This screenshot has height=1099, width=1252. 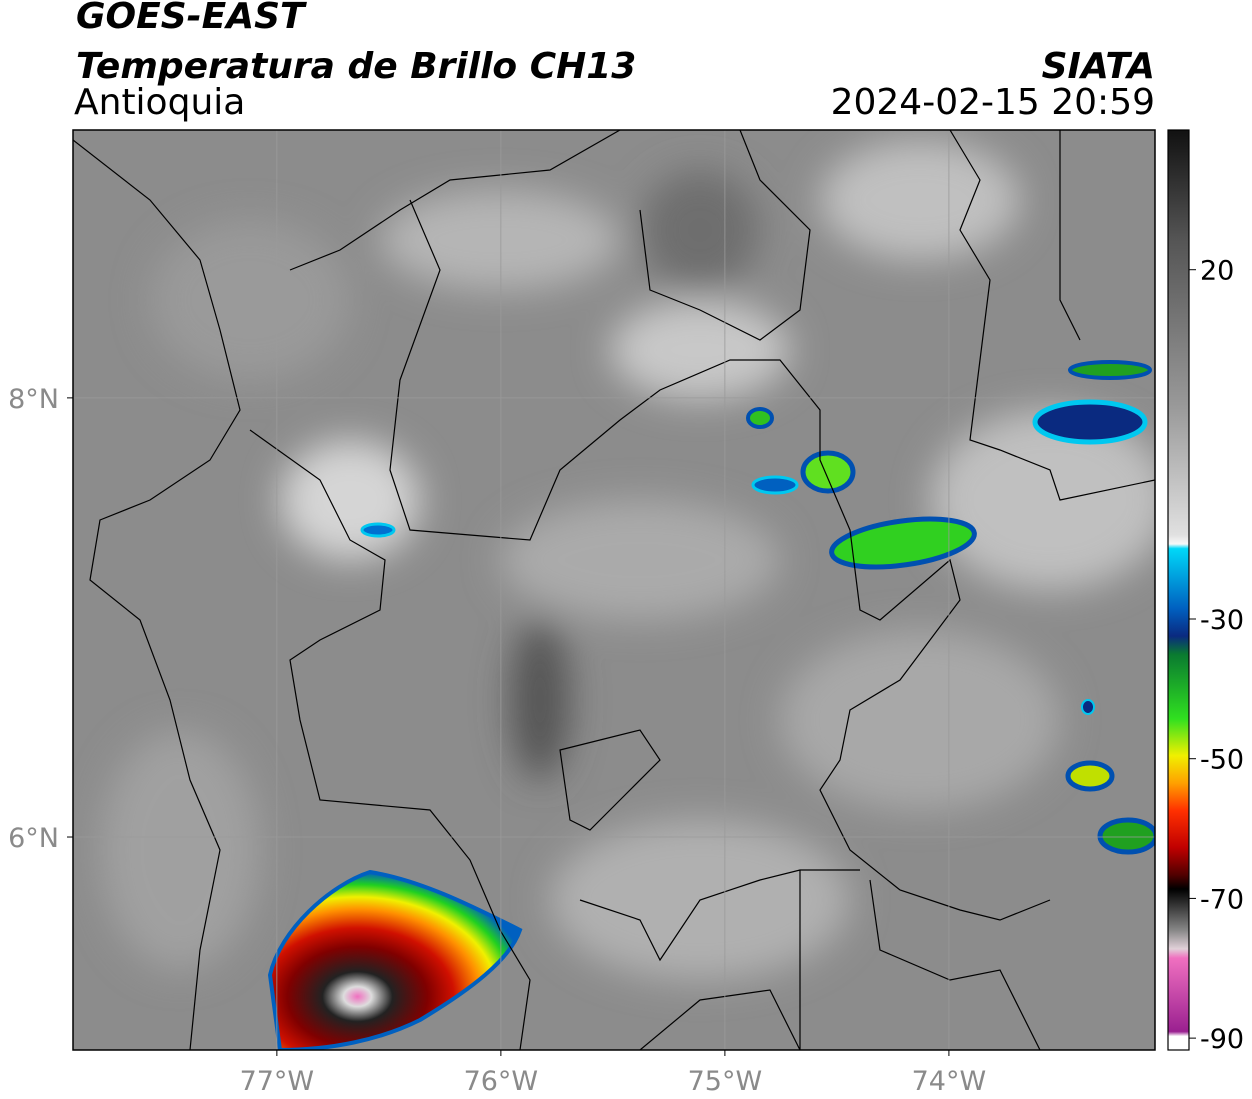 What do you see at coordinates (1222, 899) in the screenshot?
I see `colorbar-tick-label: -70` at bounding box center [1222, 899].